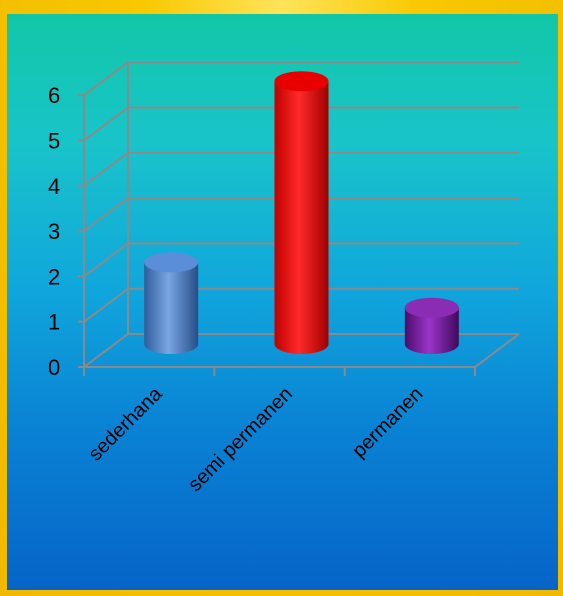 The image size is (563, 596). I want to click on x-tick-labels: sederhana semi permanen permanen, so click(255, 439).